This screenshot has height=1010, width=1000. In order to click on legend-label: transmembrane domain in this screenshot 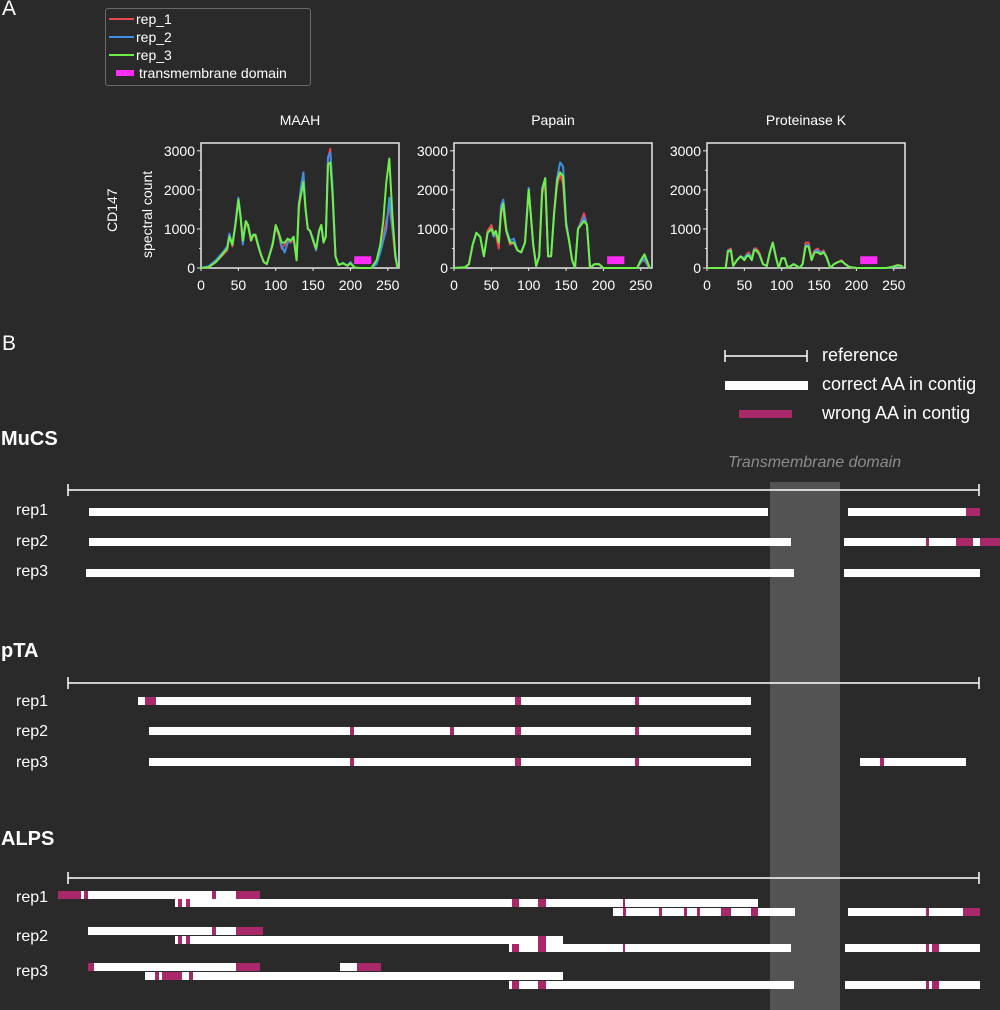, I will do `click(213, 73)`.